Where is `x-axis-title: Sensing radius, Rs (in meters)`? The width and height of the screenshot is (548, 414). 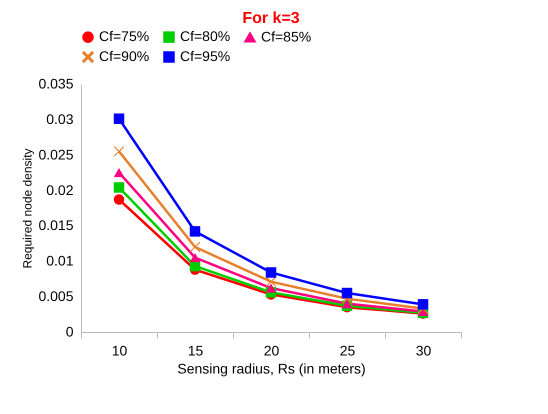 x-axis-title: Sensing radius, Rs (in meters) is located at coordinates (271, 368).